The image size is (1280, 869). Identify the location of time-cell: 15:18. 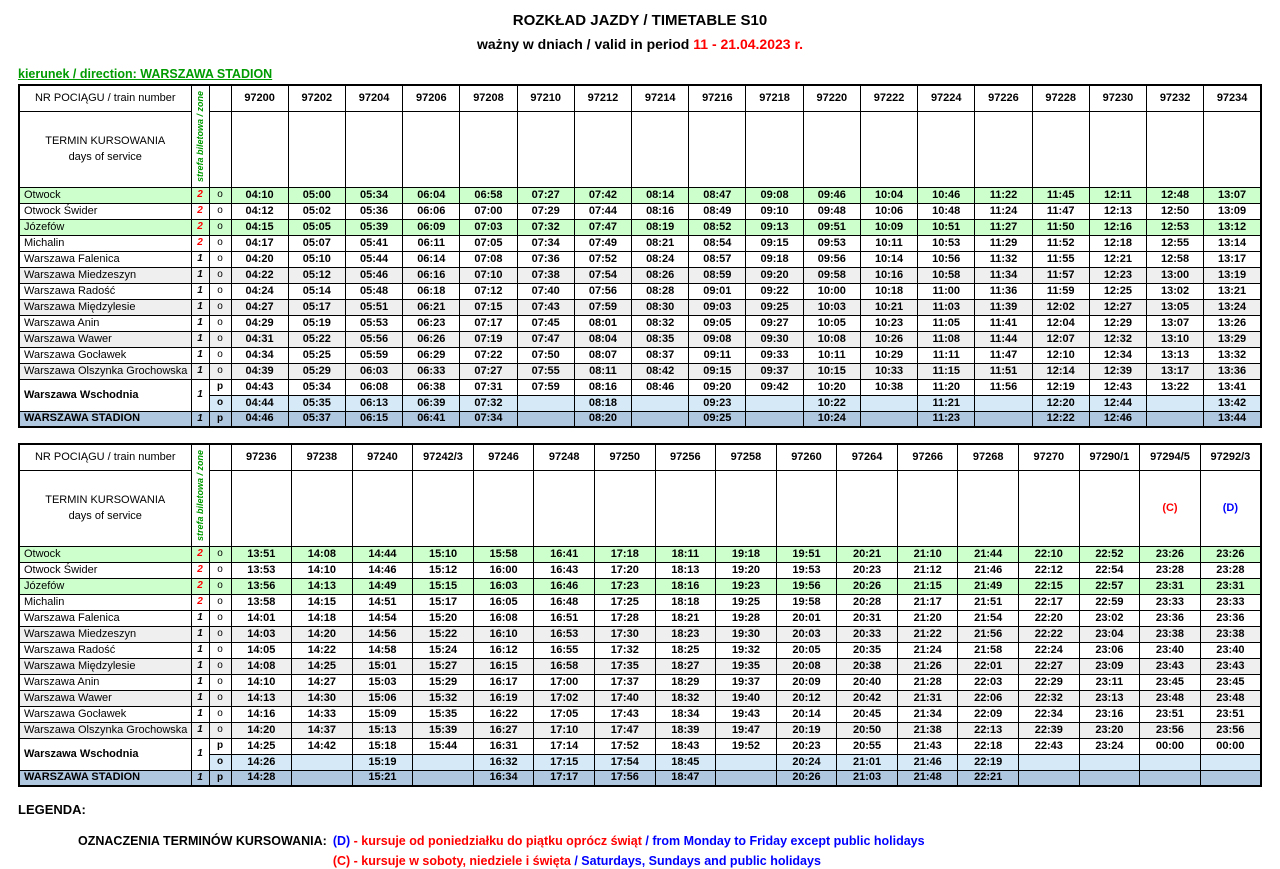
(382, 746).